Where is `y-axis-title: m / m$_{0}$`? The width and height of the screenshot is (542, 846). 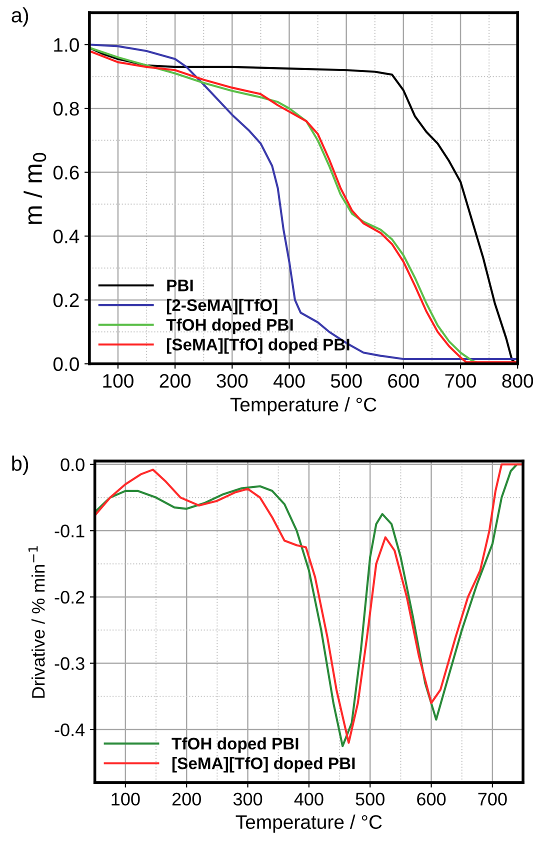 y-axis-title: m / m$_{0}$ is located at coordinates (35, 188).